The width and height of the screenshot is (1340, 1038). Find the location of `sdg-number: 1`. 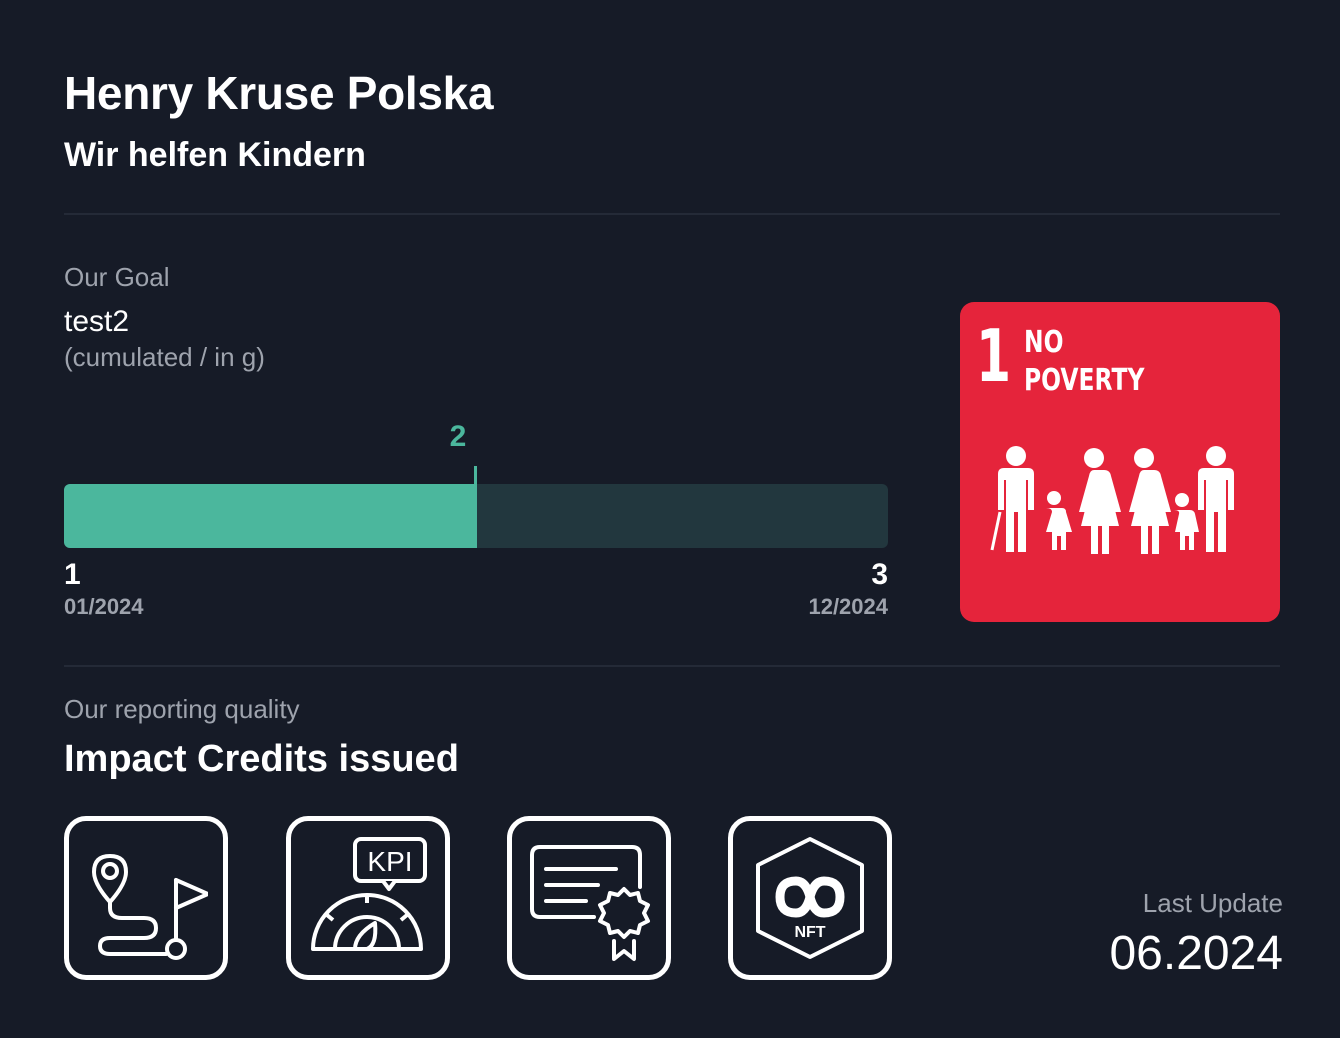

sdg-number: 1 is located at coordinates (994, 356).